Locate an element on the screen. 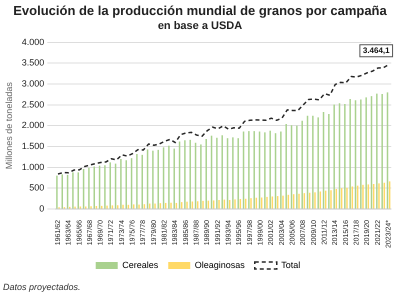  y-tick-label: 3.500 is located at coordinates (33, 63).